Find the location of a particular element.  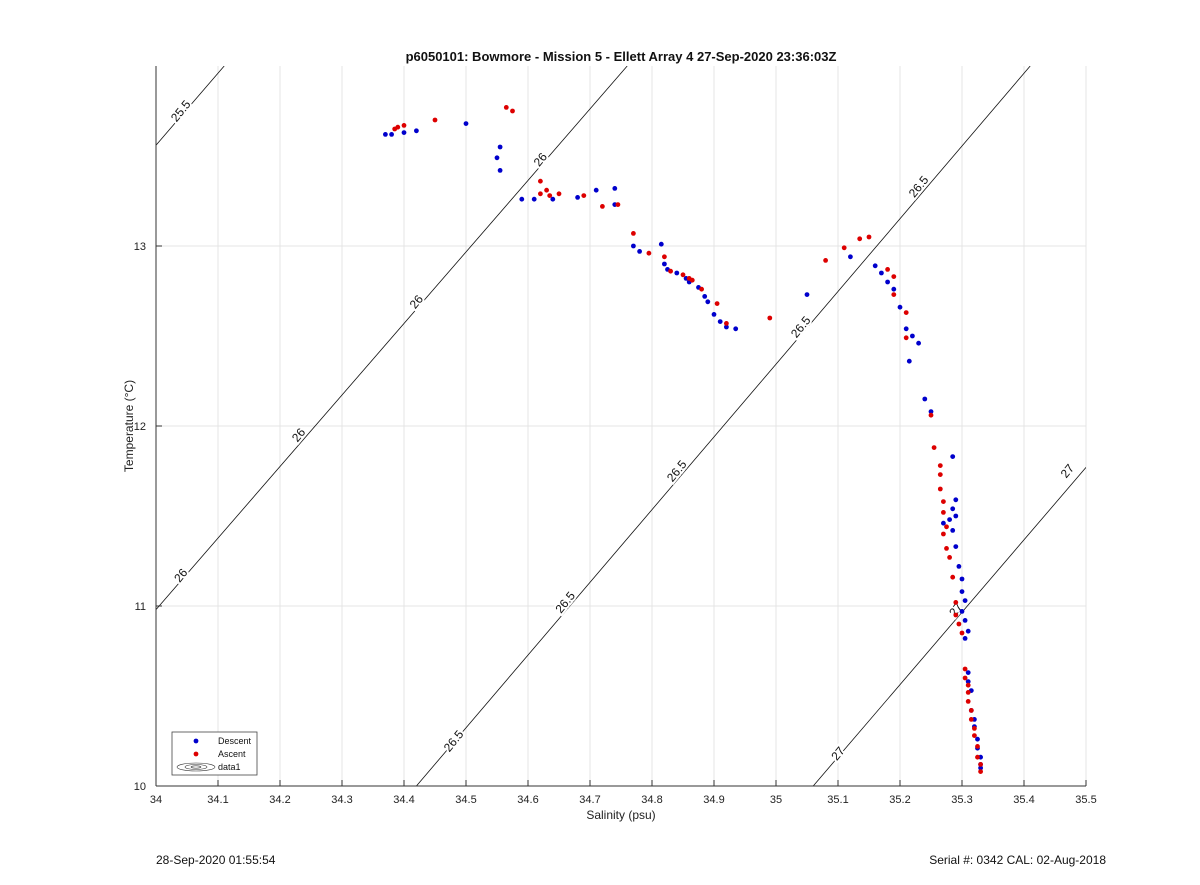

y-tick-label: 10 is located at coordinates (140, 787).